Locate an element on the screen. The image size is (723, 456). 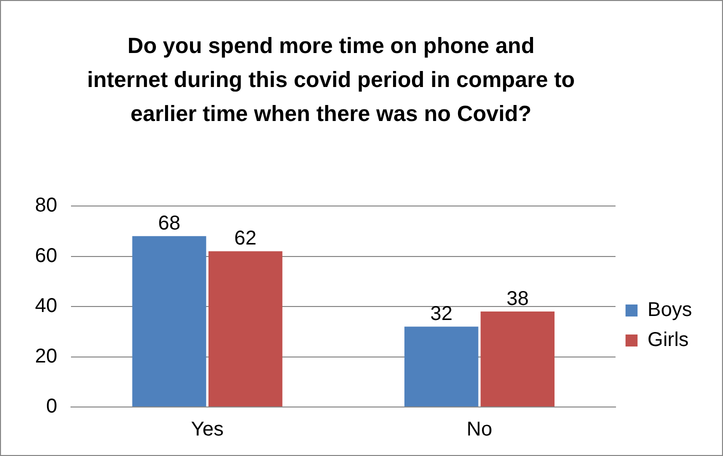
data-label: 32 is located at coordinates (441, 314).